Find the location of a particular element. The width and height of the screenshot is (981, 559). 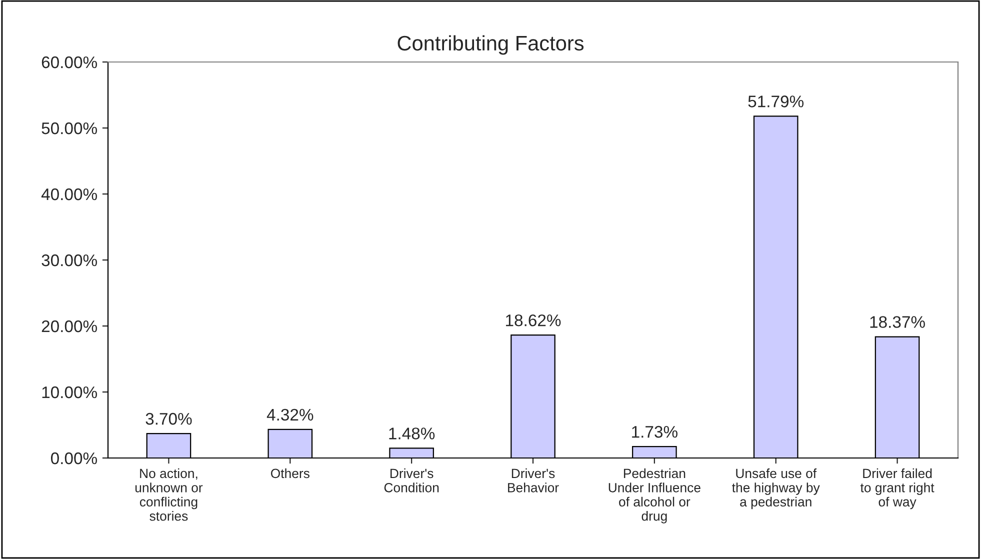

x-tick-label: Unsafe use of the highway by a pedestrian is located at coordinates (776, 489).